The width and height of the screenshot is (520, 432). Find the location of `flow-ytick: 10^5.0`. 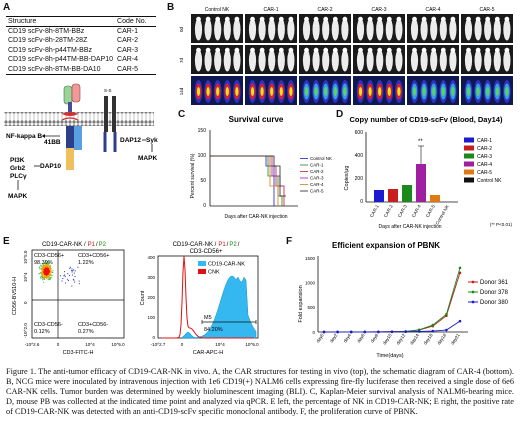

flow-ytick: 10^5.0 is located at coordinates (25, 257).